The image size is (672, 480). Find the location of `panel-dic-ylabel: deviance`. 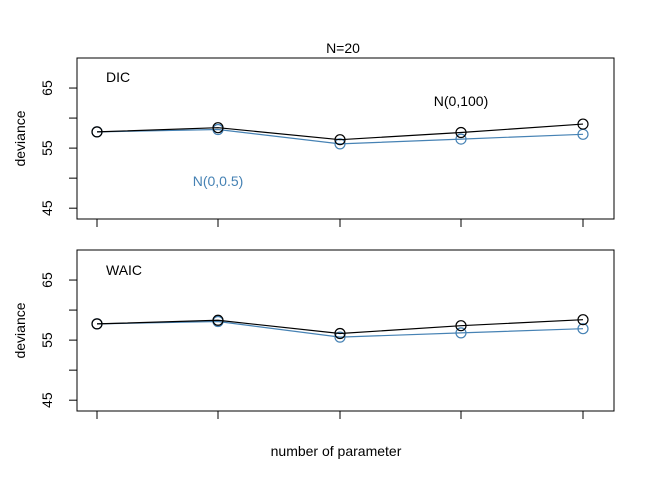

panel-dic-ylabel: deviance is located at coordinates (20, 138).